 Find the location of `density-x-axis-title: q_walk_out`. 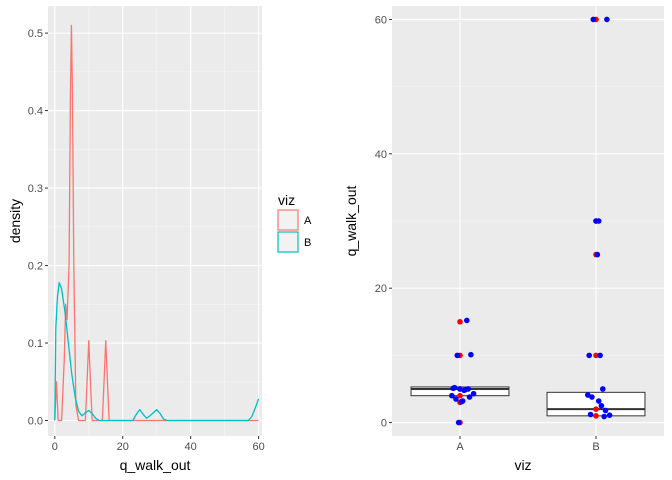

density-x-axis-title: q_walk_out is located at coordinates (155, 465).